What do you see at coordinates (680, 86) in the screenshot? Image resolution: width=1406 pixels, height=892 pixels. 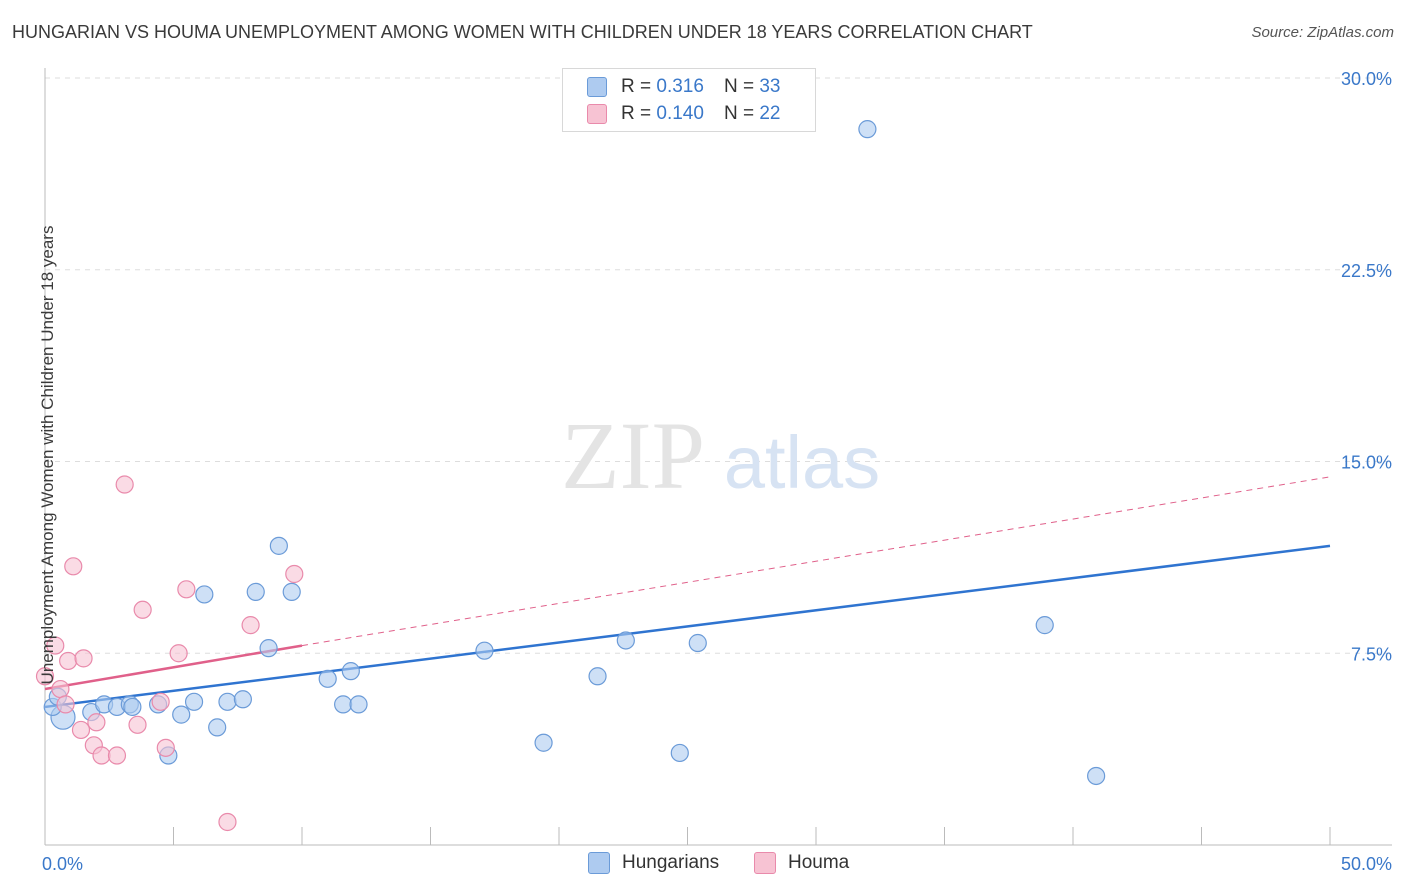 I see `legend-r-value: 0.316` at bounding box center [680, 86].